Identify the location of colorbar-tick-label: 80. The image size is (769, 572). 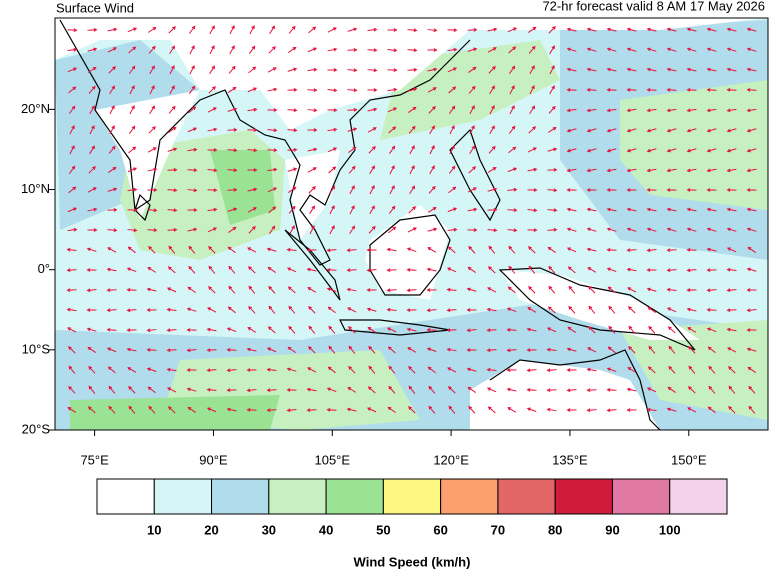
(555, 529).